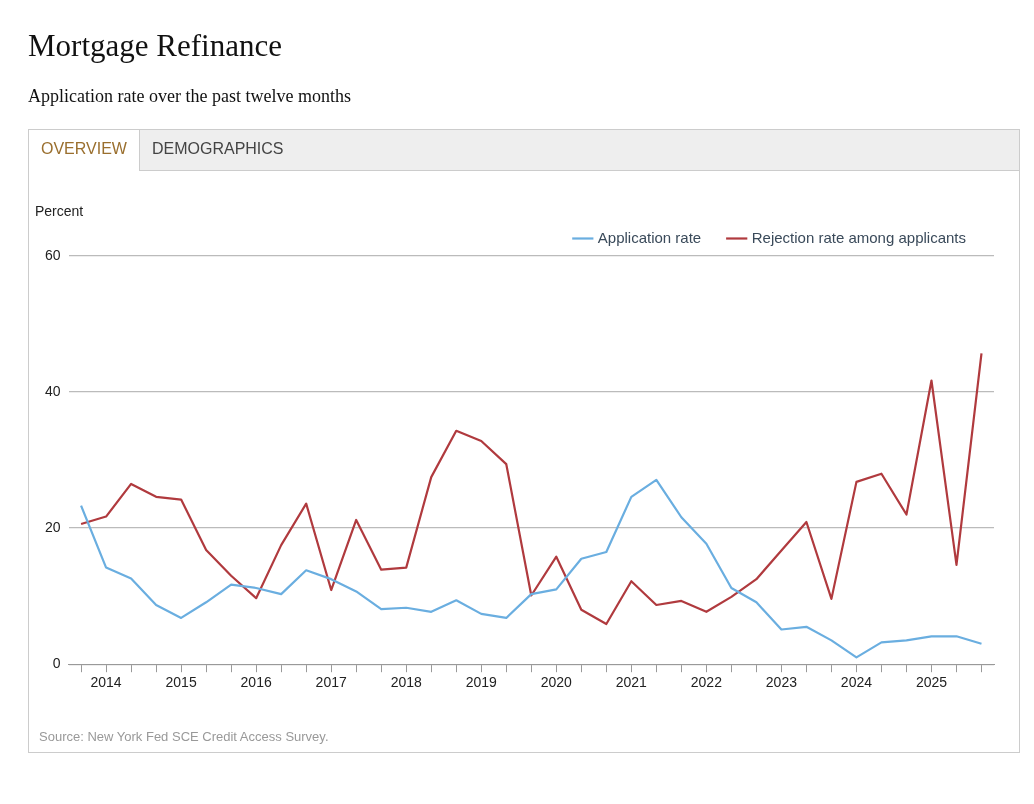 The width and height of the screenshot is (1034, 804). What do you see at coordinates (406, 682) in the screenshot?
I see `x-tick-label: 2018` at bounding box center [406, 682].